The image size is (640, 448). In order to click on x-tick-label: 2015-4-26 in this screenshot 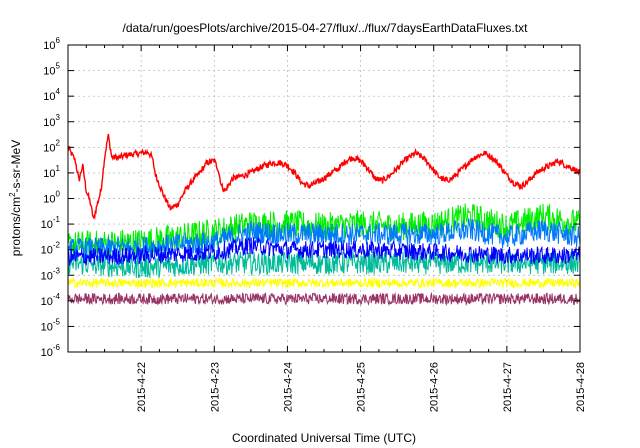, I will do `click(435, 387)`.